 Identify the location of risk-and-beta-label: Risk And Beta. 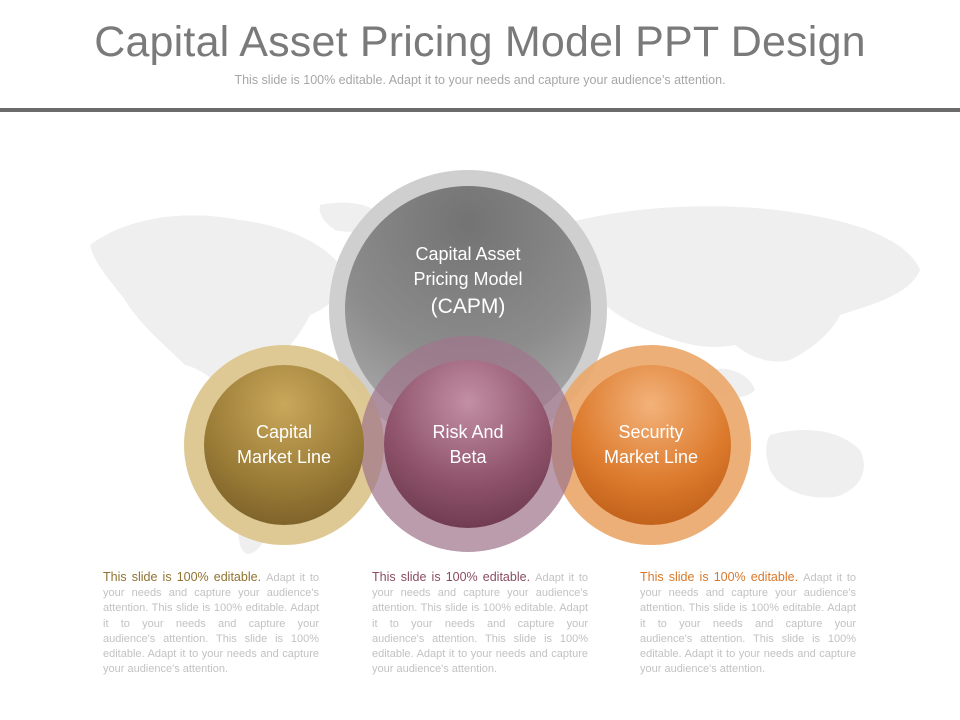
(468, 444).